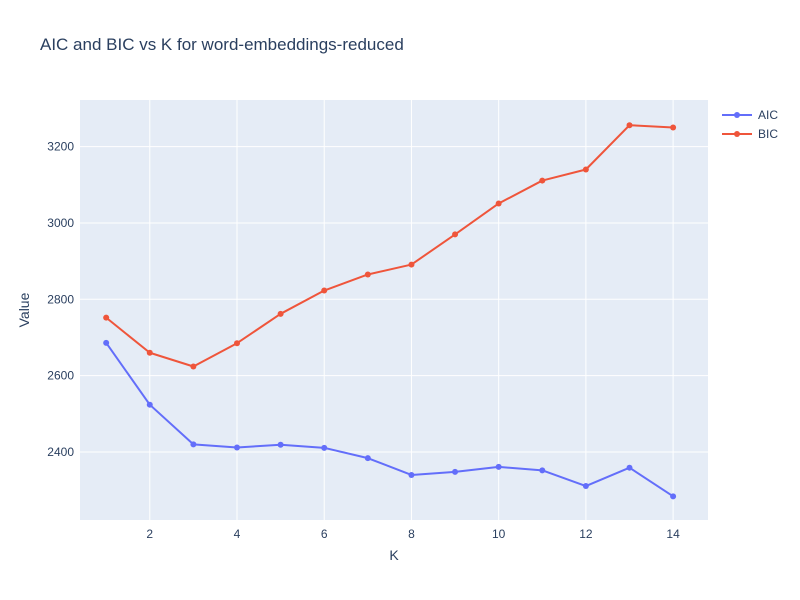 The width and height of the screenshot is (800, 600). Describe the element at coordinates (149, 534) in the screenshot. I see `x-tick-label: 2` at that location.